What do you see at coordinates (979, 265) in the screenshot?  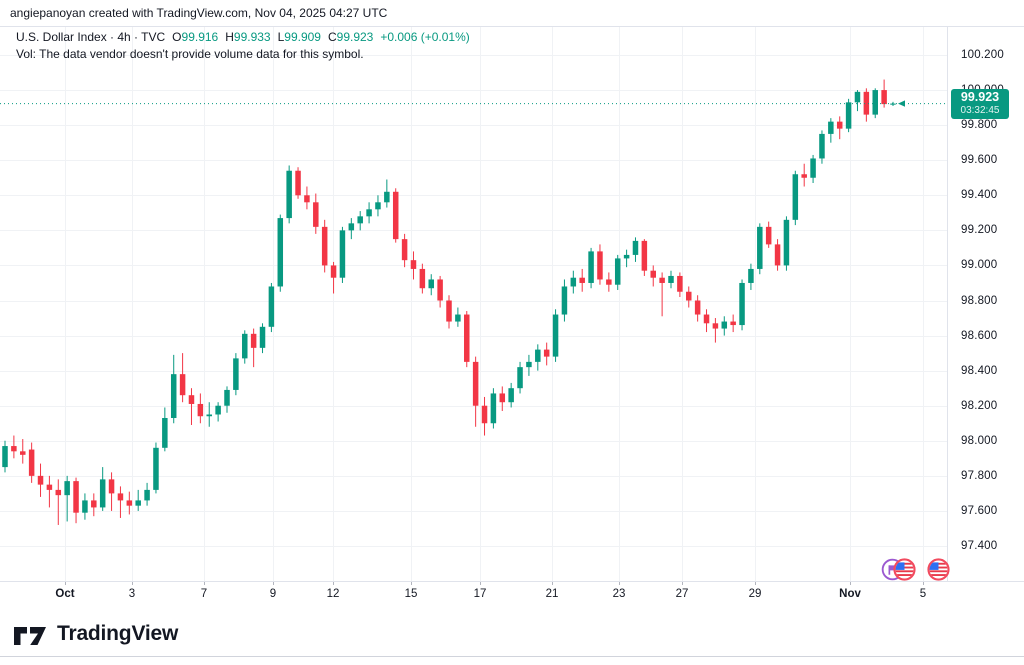 I see `price-axis-label: 99.000` at bounding box center [979, 265].